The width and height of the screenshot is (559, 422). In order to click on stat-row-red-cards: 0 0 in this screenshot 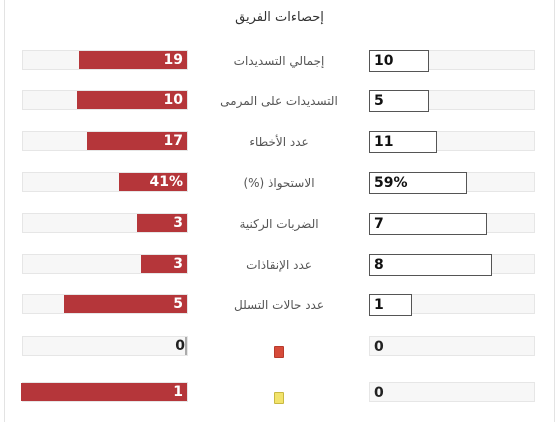, I will do `click(279, 347)`.